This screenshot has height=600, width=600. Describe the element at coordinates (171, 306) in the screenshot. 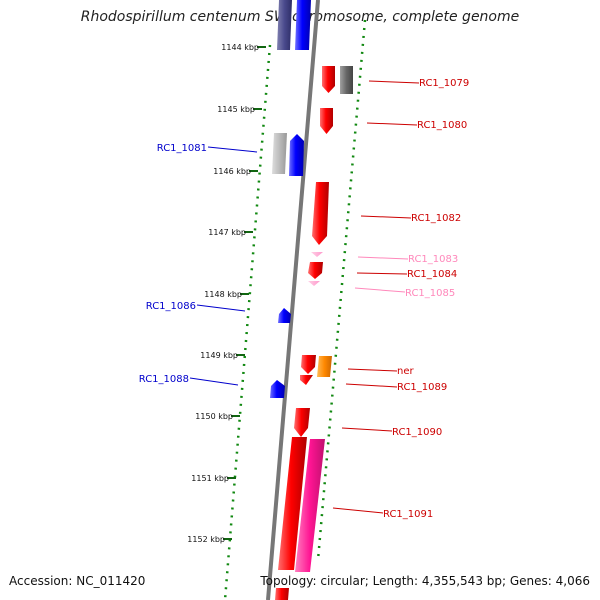

I see `gene-label: RC1_1086` at that location.